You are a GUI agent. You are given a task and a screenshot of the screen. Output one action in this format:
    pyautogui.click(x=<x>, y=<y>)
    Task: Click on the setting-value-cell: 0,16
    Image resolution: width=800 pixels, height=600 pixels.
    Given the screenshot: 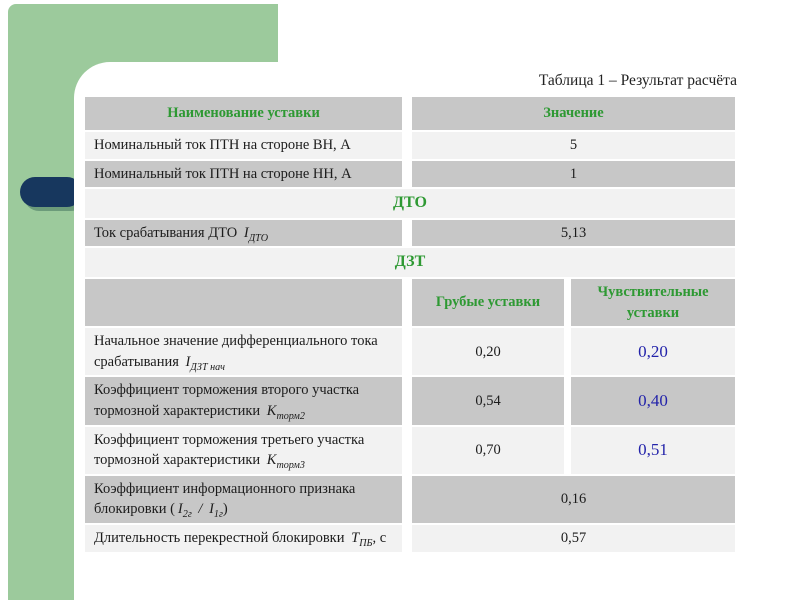 What is the action you would take?
    pyautogui.click(x=573, y=499)
    